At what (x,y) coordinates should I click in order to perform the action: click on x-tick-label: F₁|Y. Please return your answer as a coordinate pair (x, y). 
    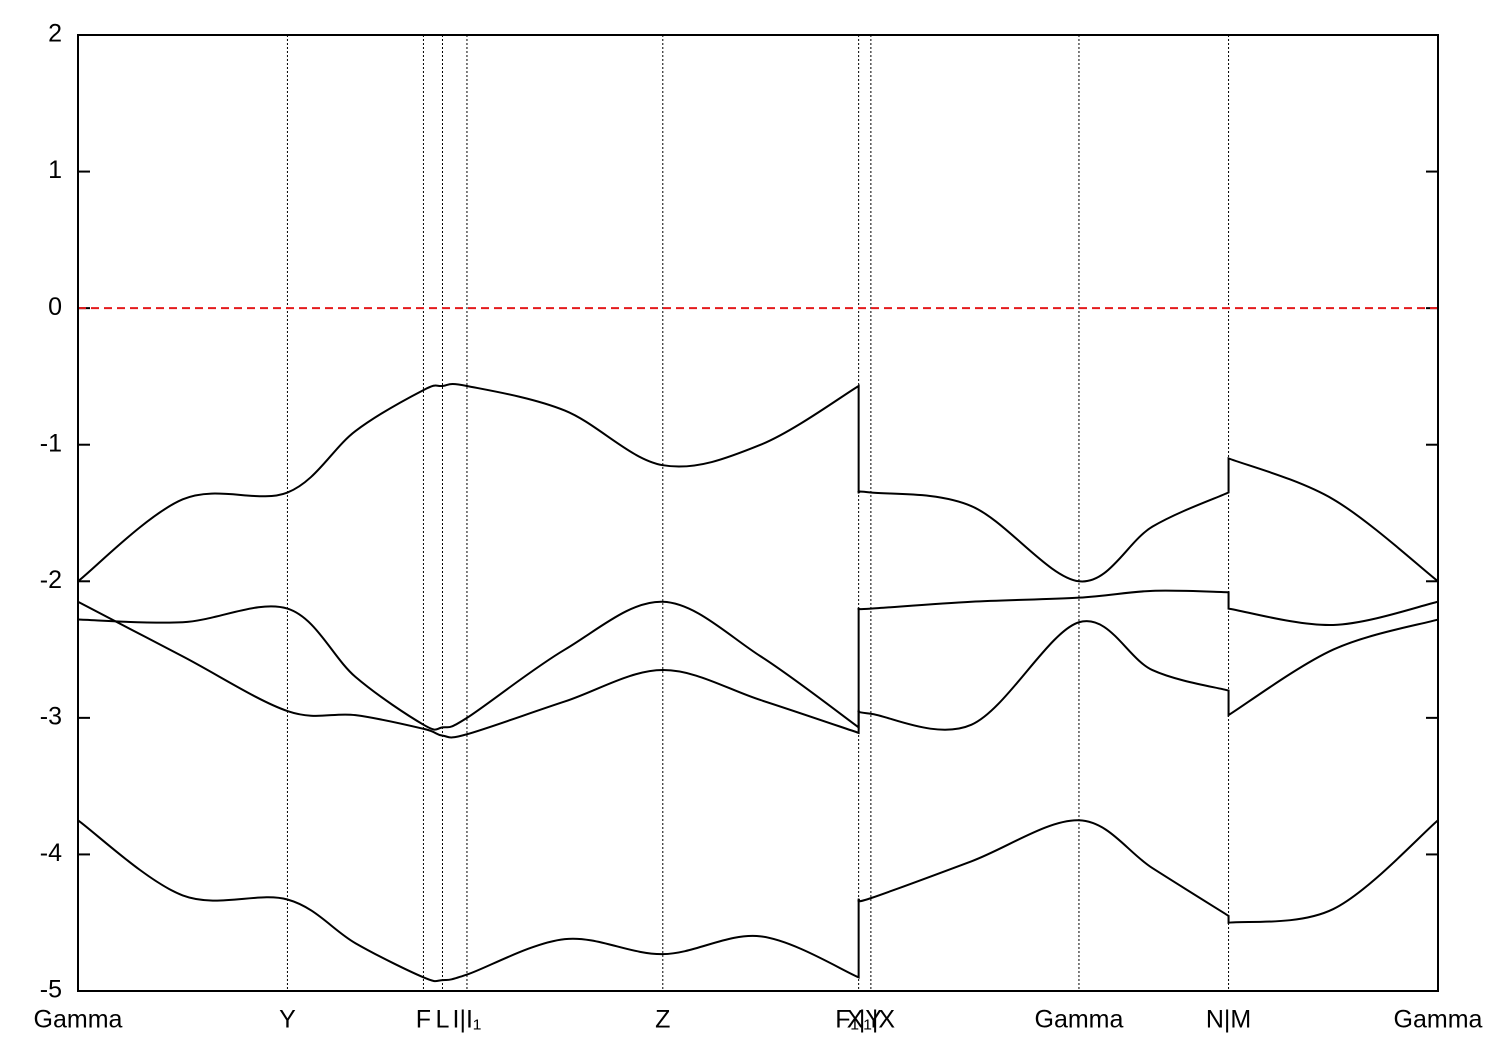
    Looking at the image, I should click on (858, 1020).